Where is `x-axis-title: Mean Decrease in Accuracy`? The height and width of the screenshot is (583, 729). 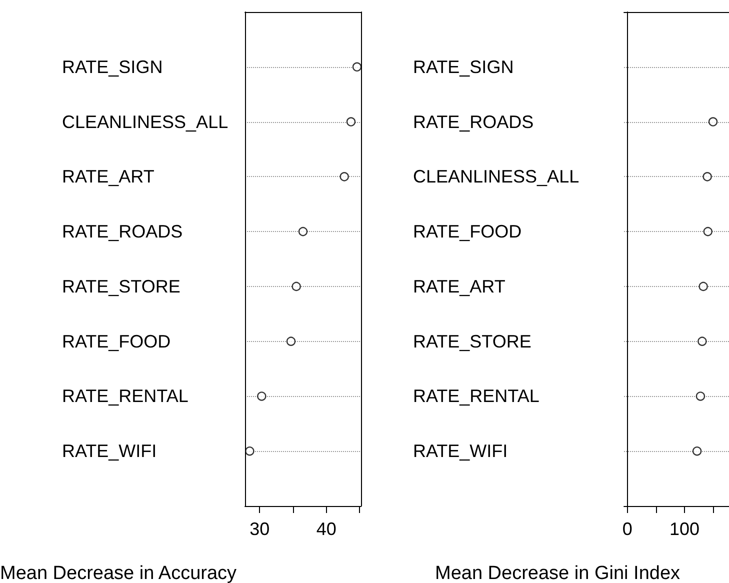 x-axis-title: Mean Decrease in Accuracy is located at coordinates (119, 573).